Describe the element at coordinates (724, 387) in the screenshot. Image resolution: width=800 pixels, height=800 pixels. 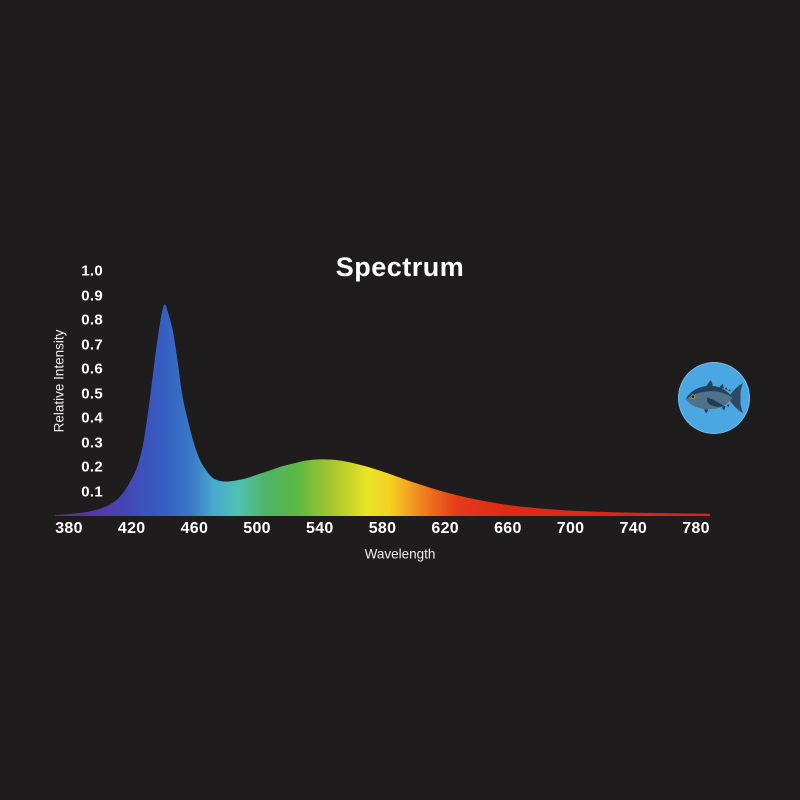
I see `rear-dorsal-finlets` at that location.